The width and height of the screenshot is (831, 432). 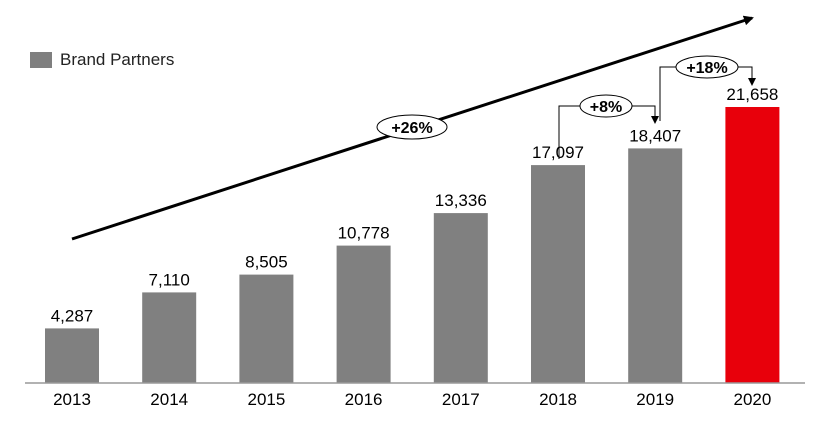 What do you see at coordinates (752, 245) in the screenshot?
I see `bar-2020` at bounding box center [752, 245].